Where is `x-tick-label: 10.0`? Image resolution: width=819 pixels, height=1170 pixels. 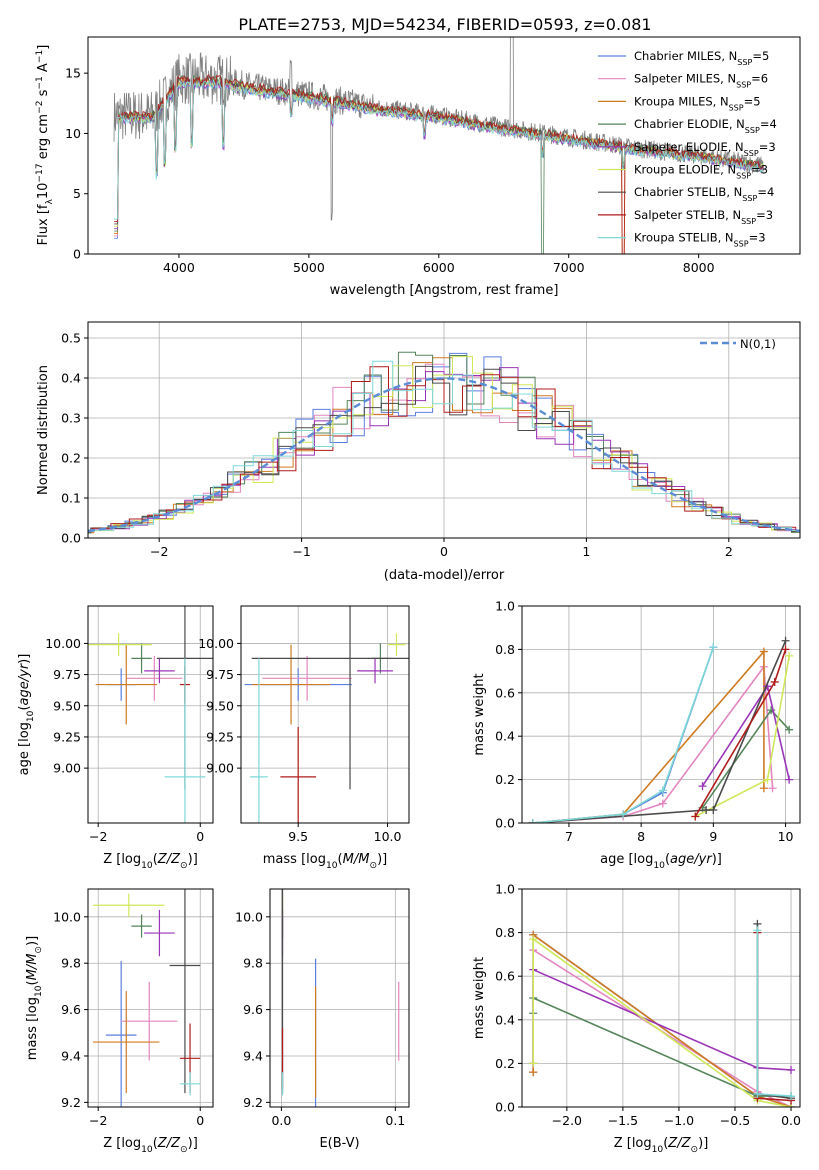
x-tick-label: 10.0 is located at coordinates (388, 836).